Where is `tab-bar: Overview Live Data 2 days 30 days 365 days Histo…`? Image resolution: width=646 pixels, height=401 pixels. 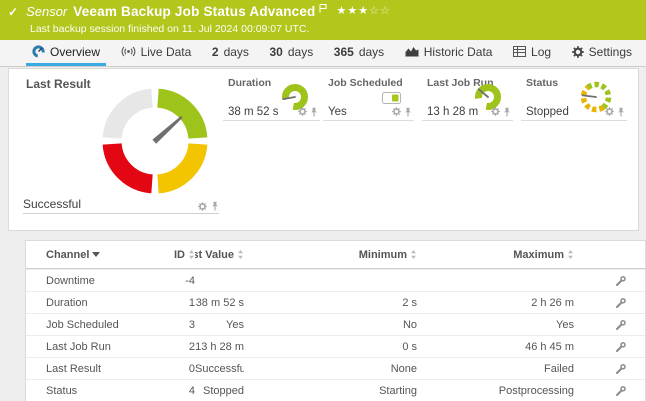 tab-bar: Overview Live Data 2 days 30 days 365 days Histo… is located at coordinates (323, 53).